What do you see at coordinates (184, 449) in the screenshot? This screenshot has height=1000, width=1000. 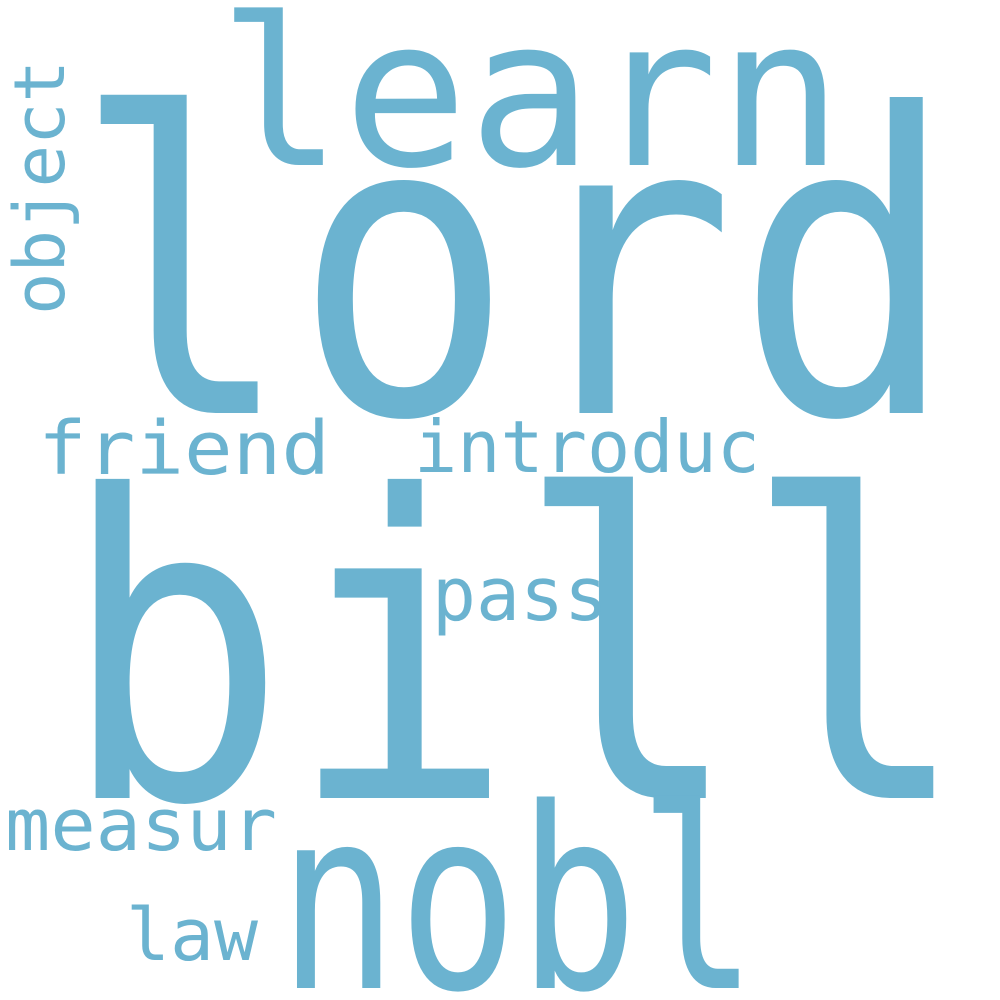 I see `word-friend: friend` at bounding box center [184, 449].